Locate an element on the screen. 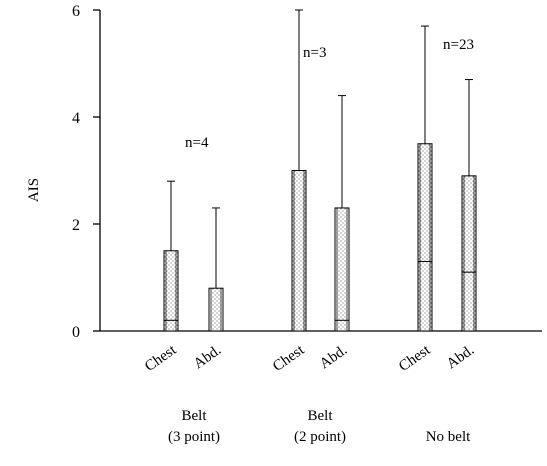 The width and height of the screenshot is (547, 466). sample-size-annotation: n=3 is located at coordinates (314, 53).